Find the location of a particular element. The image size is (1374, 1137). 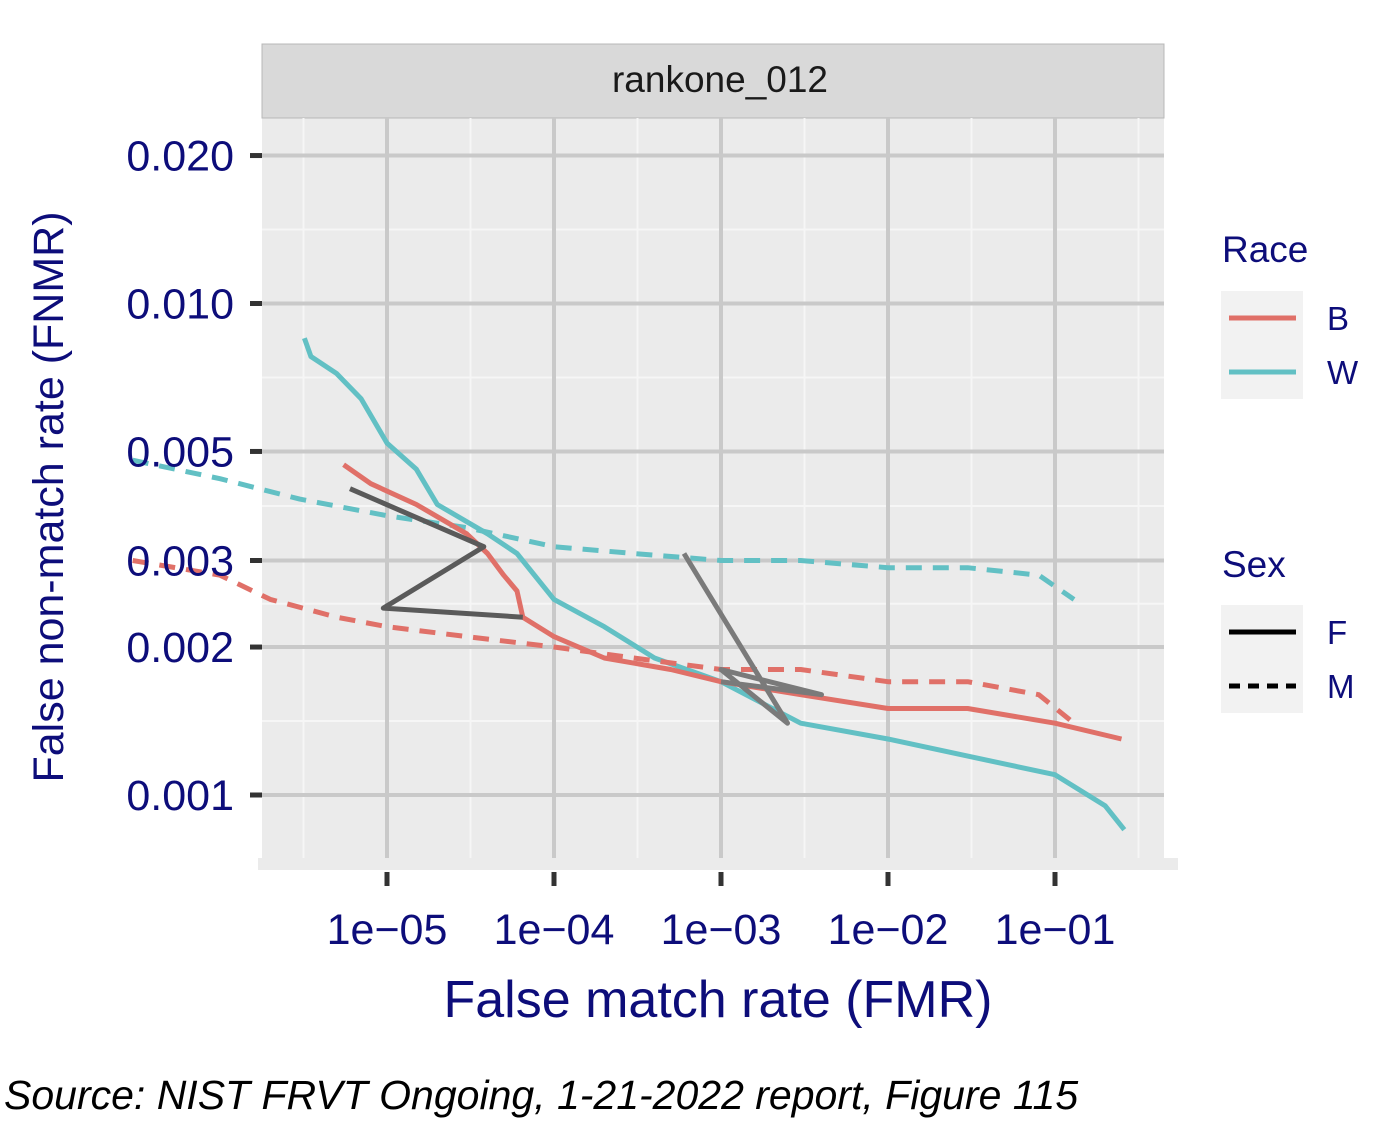

series-line-w-m is located at coordinates (604, 529).